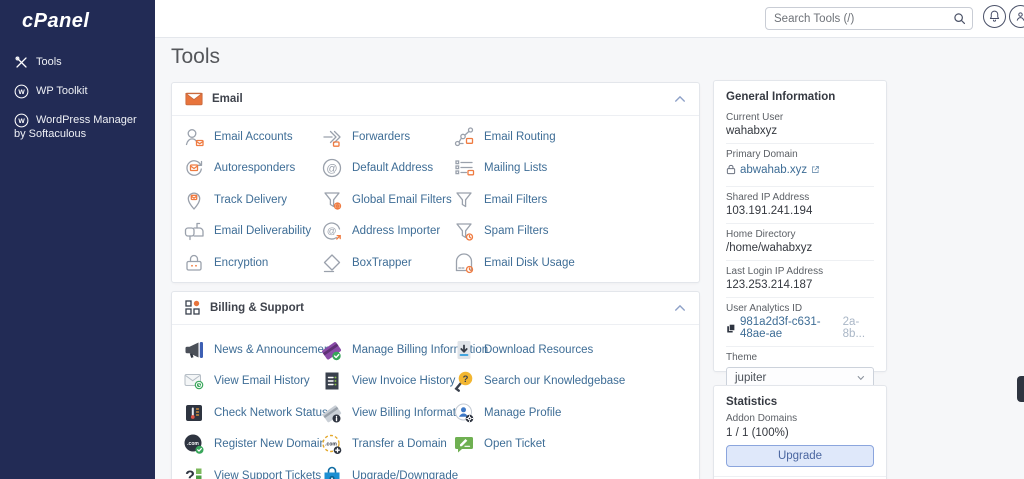 This screenshot has height=479, width=1024. Describe the element at coordinates (589, 19) in the screenshot. I see `top-header` at that location.